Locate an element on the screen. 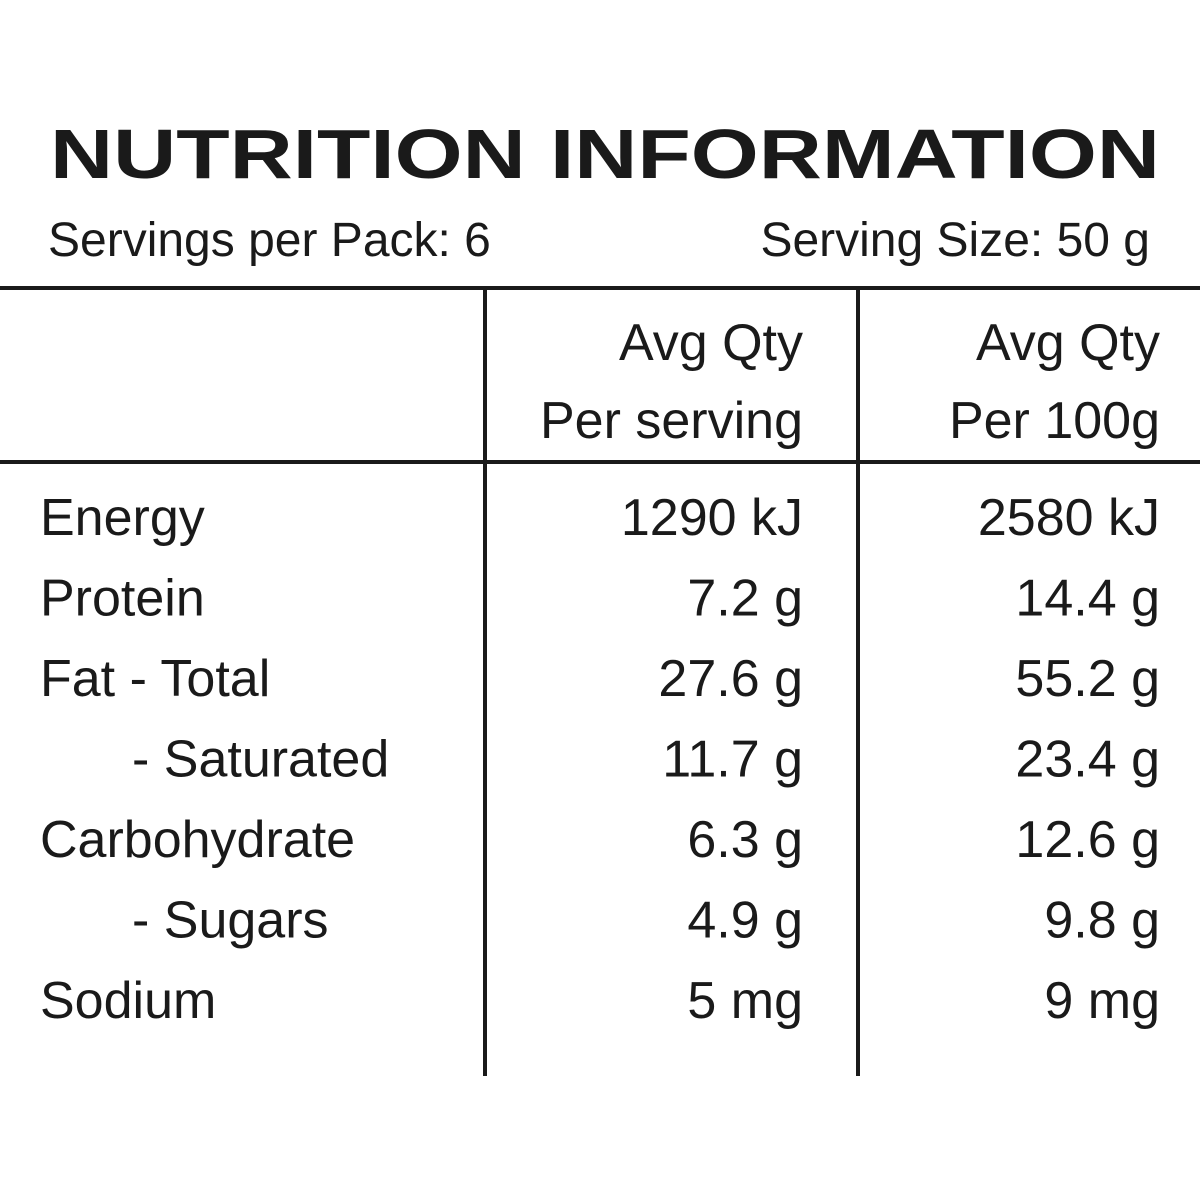 Image resolution: width=1200 pixels, height=1200 pixels. per-100g-value: 9.8 g is located at coordinates (1102, 921).